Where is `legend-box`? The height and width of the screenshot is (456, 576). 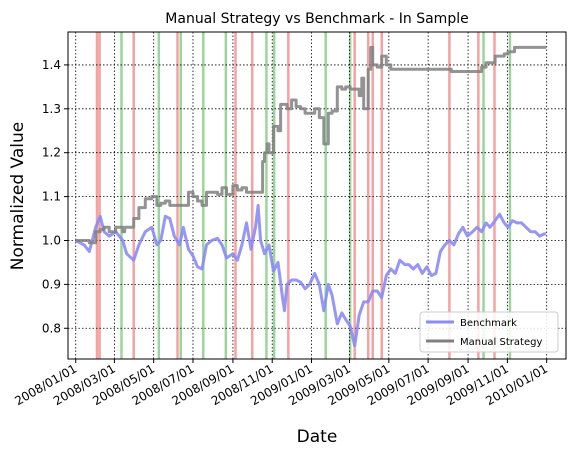
legend-box is located at coordinates (489, 332).